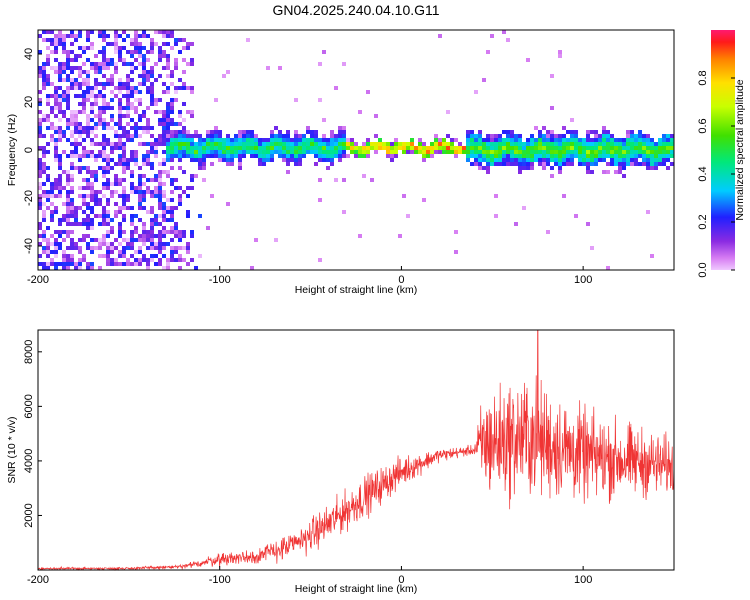  Describe the element at coordinates (29, 352) in the screenshot. I see `y-tick-label: 8000` at that location.